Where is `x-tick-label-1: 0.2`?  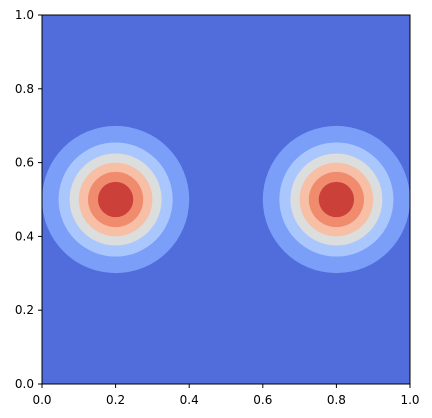 x-tick-label-1: 0.2 is located at coordinates (115, 400).